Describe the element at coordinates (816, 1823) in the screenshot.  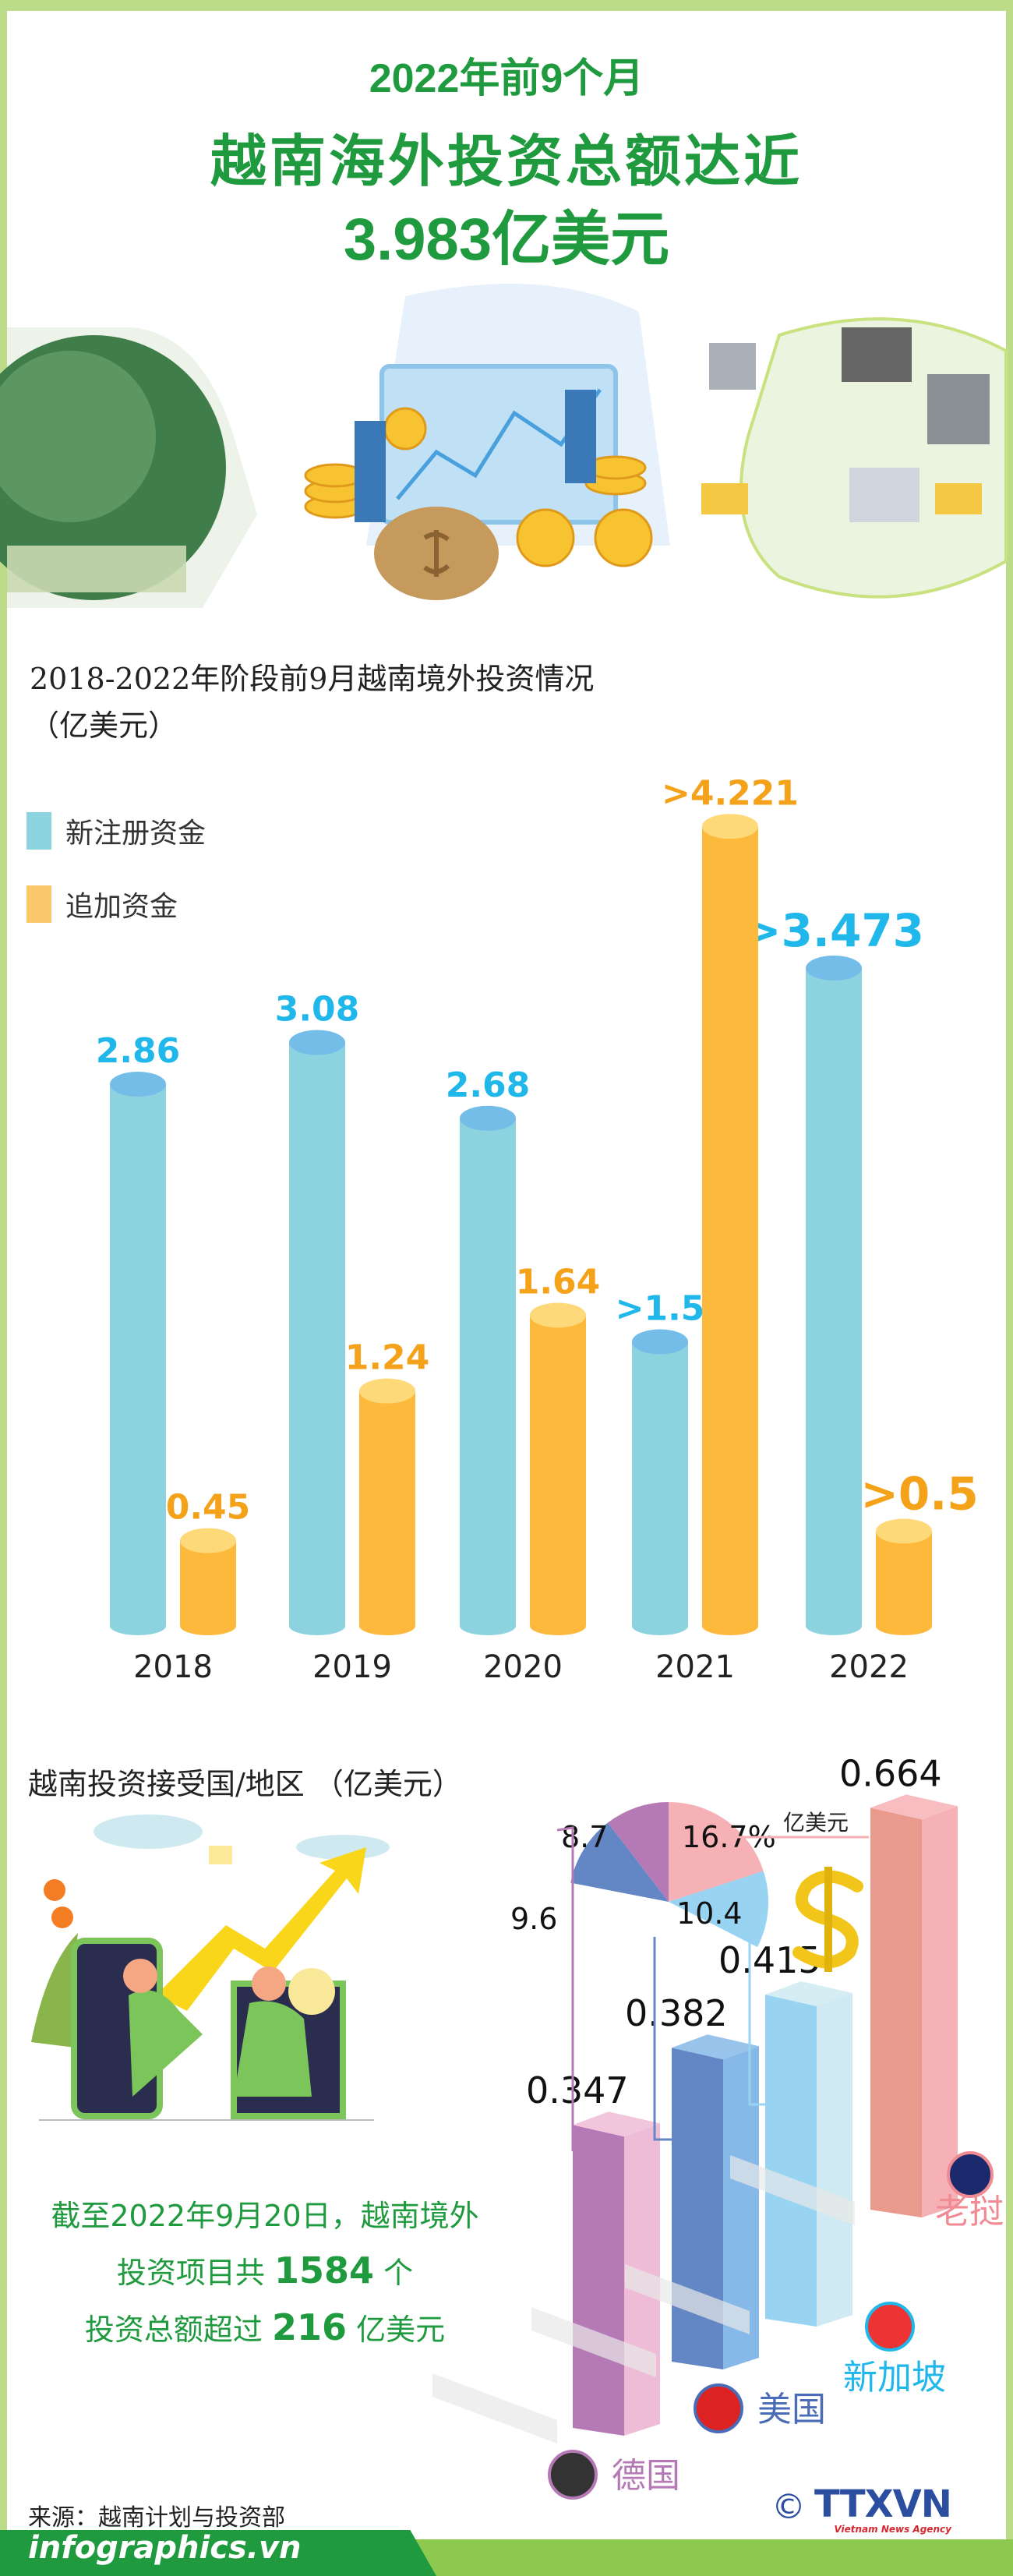
I see `unit-label: 亿美元` at that location.